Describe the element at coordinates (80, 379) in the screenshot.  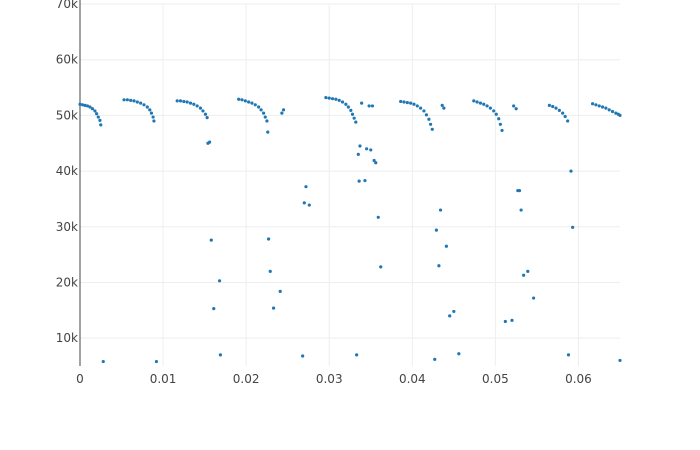
I see `x-tick-label: 0` at that location.